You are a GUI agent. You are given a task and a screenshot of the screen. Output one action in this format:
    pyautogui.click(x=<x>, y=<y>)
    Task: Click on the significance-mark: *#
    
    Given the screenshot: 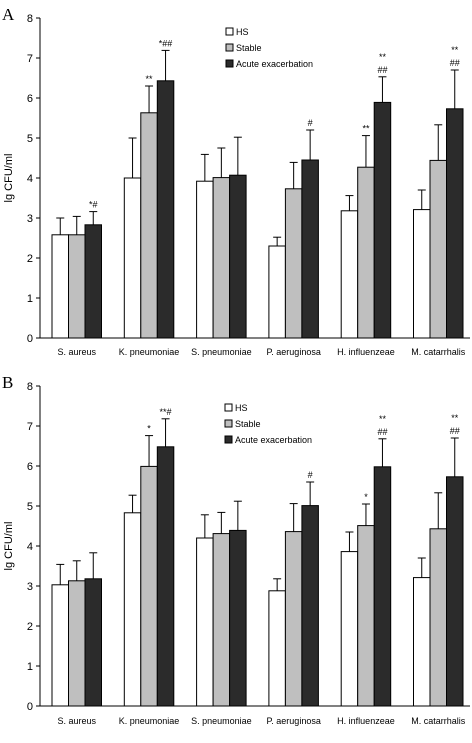 What is the action you would take?
    pyautogui.click(x=93, y=205)
    